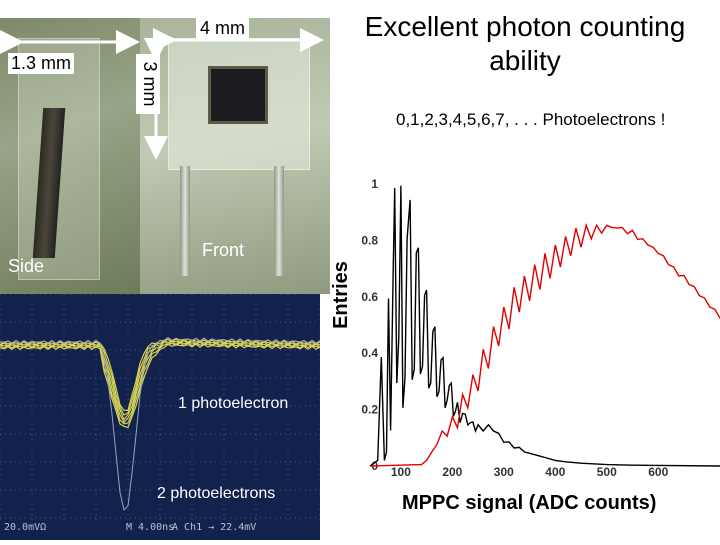 The width and height of the screenshot is (720, 545). Describe the element at coordinates (233, 404) in the screenshot. I see `label-1pe: 1 photoelectron` at that location.